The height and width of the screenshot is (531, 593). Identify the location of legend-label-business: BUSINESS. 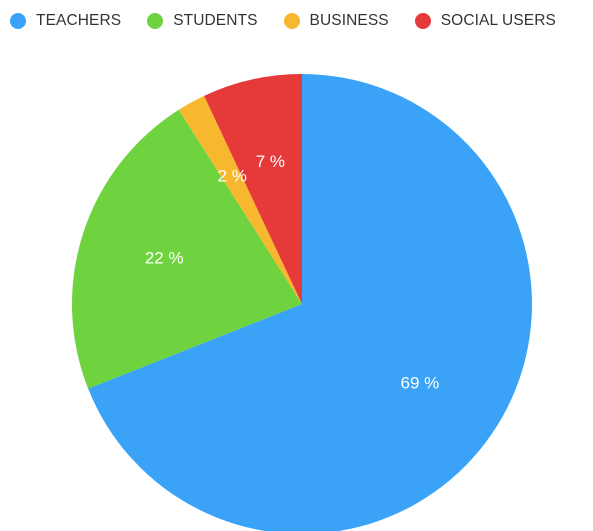
(349, 20).